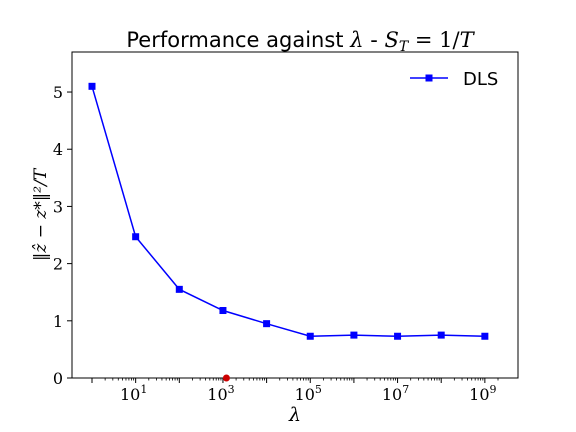 This screenshot has width=576, height=432. What do you see at coordinates (356, 40) in the screenshot?
I see `title-lambda: λ` at bounding box center [356, 40].